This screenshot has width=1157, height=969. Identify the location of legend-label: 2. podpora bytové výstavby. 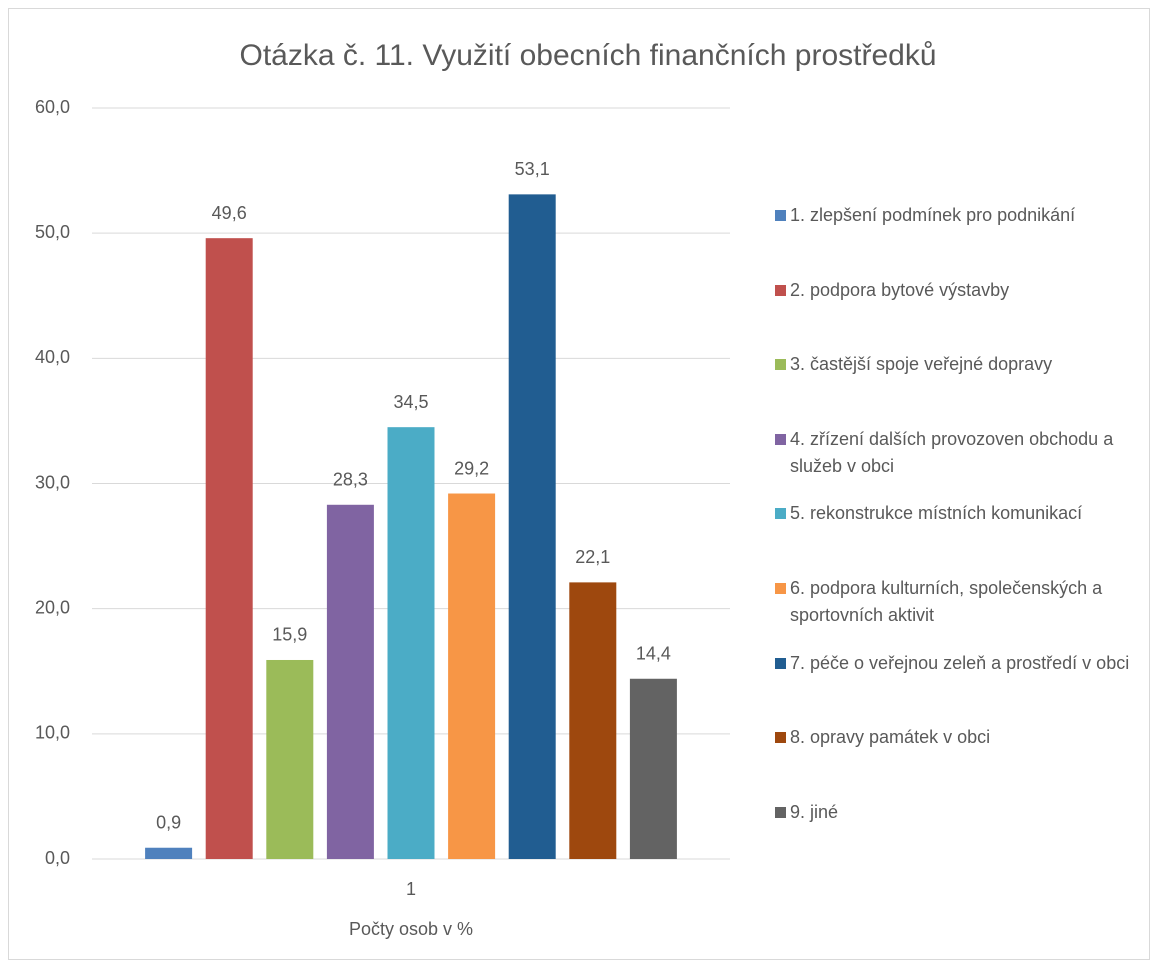
(900, 289).